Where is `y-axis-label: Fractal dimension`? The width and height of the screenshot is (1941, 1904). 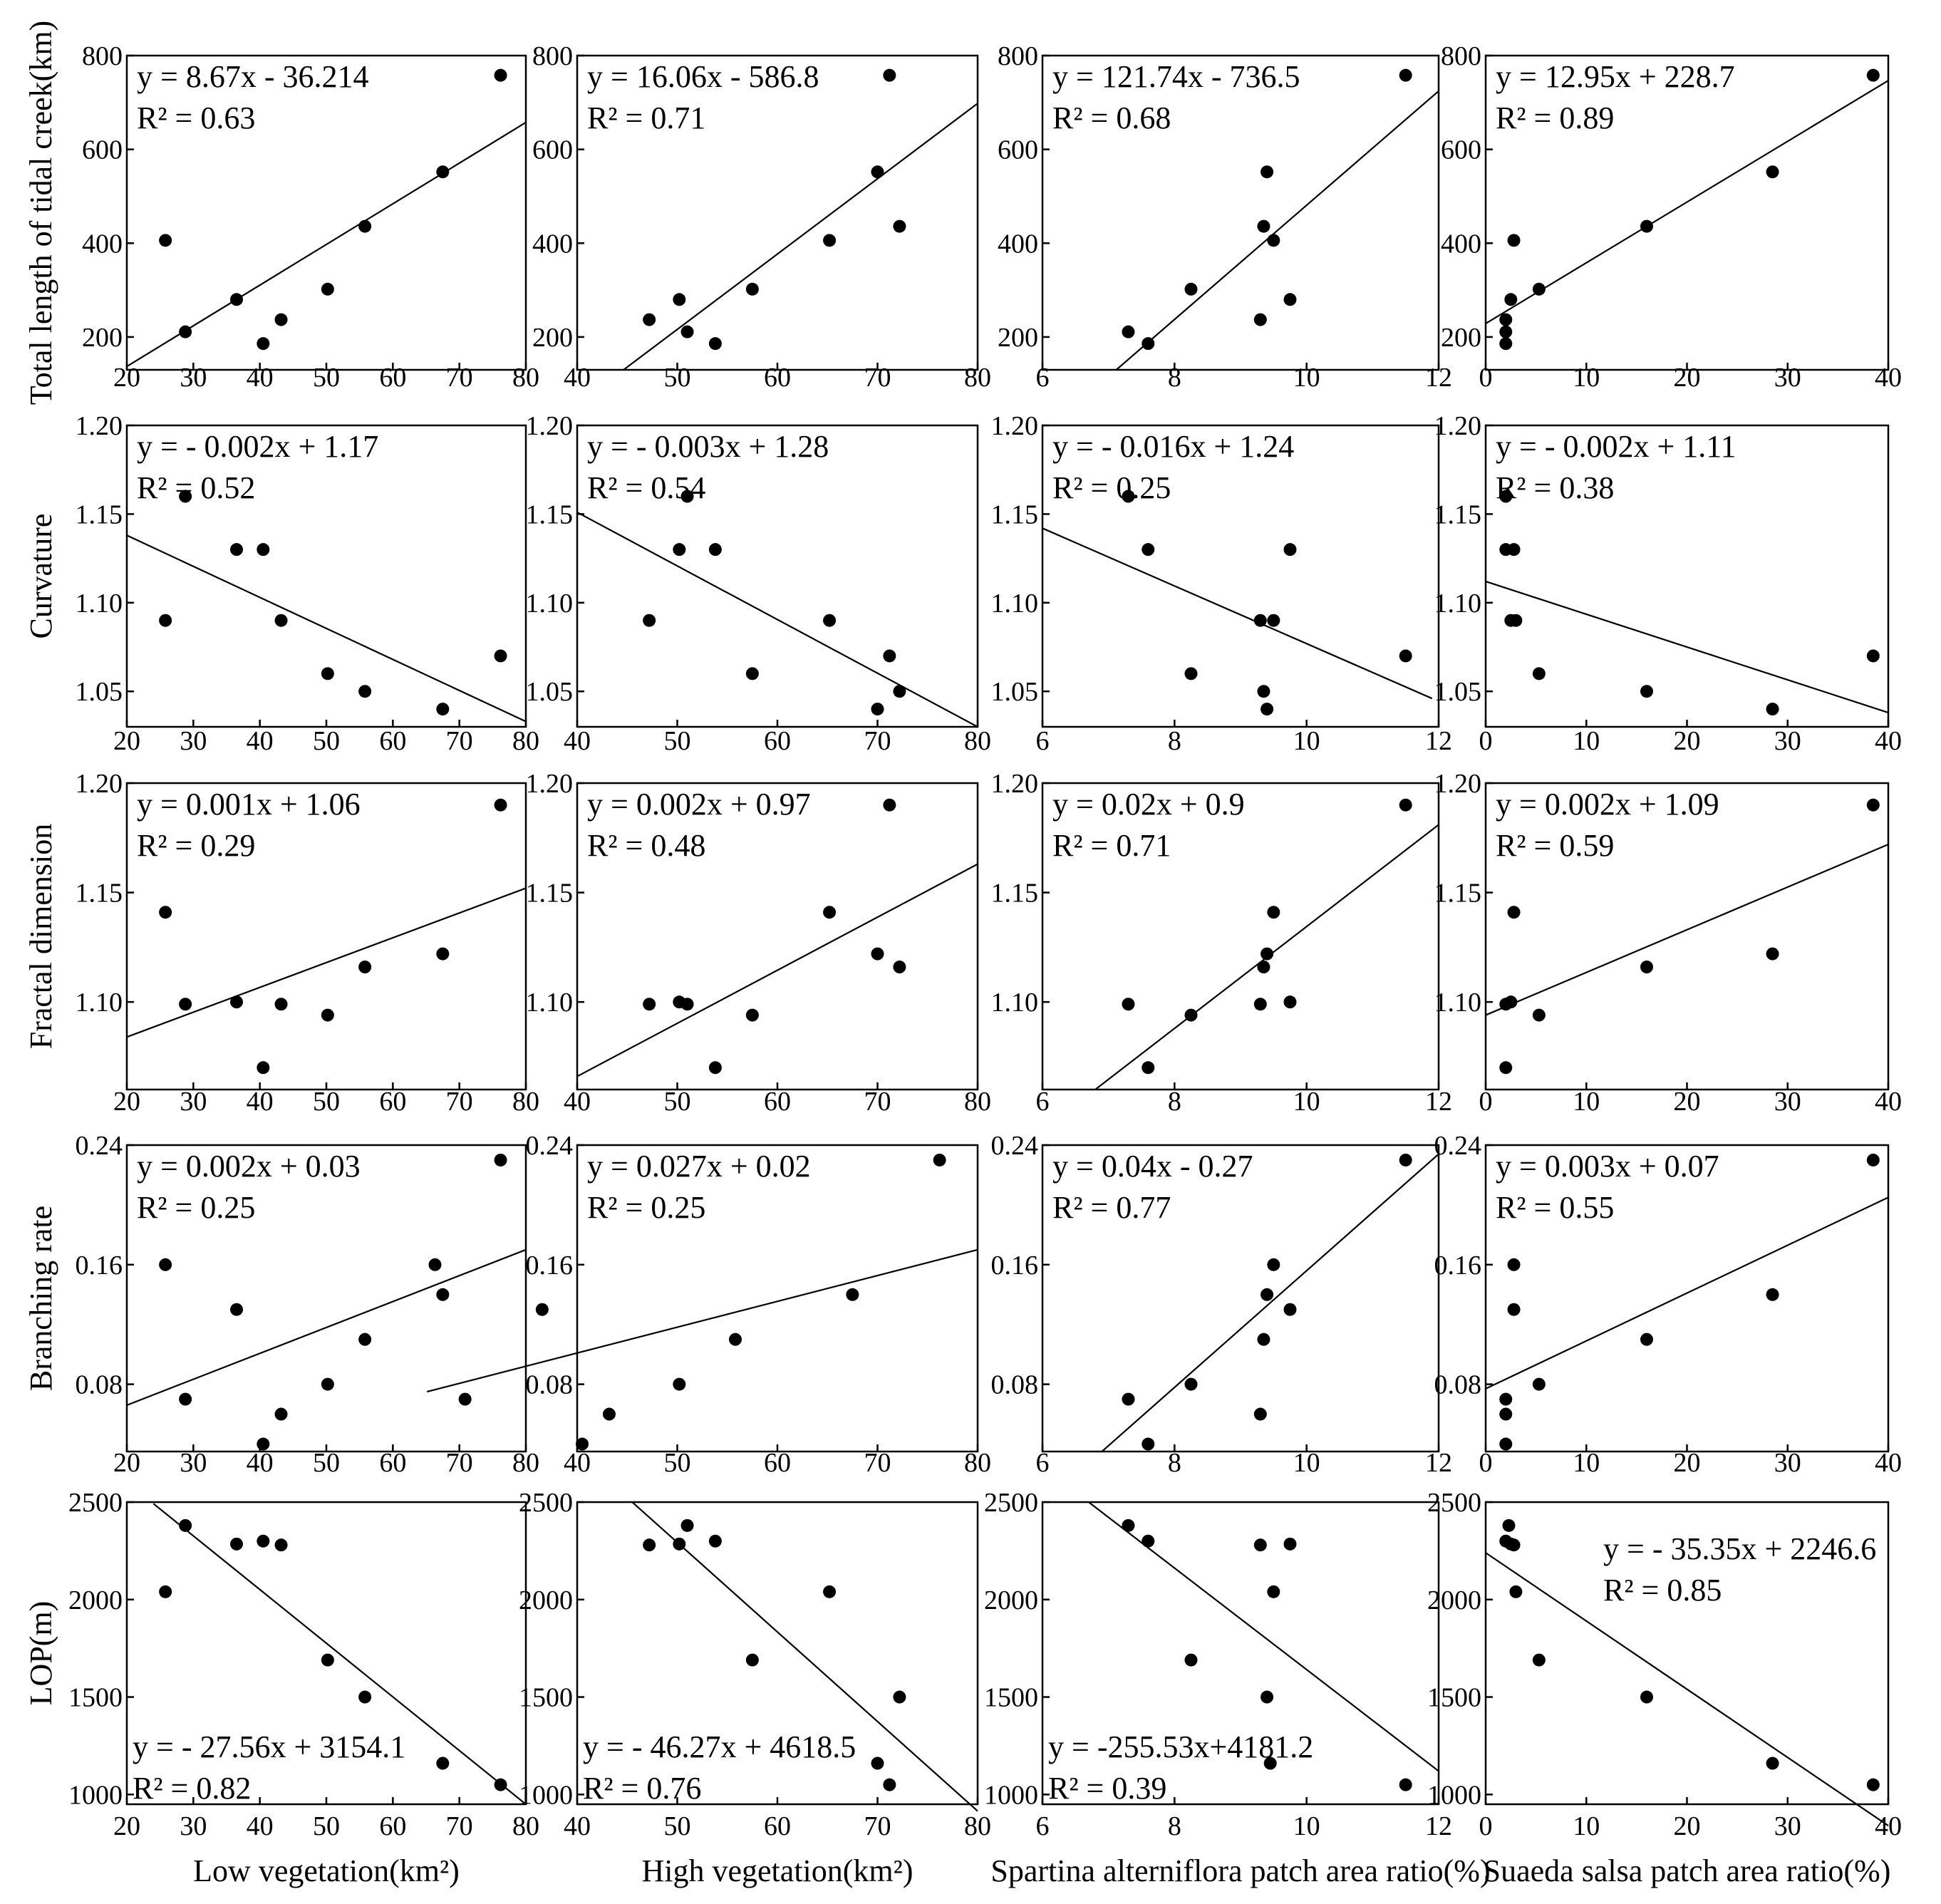
y-axis-label: Fractal dimension is located at coordinates (41, 937).